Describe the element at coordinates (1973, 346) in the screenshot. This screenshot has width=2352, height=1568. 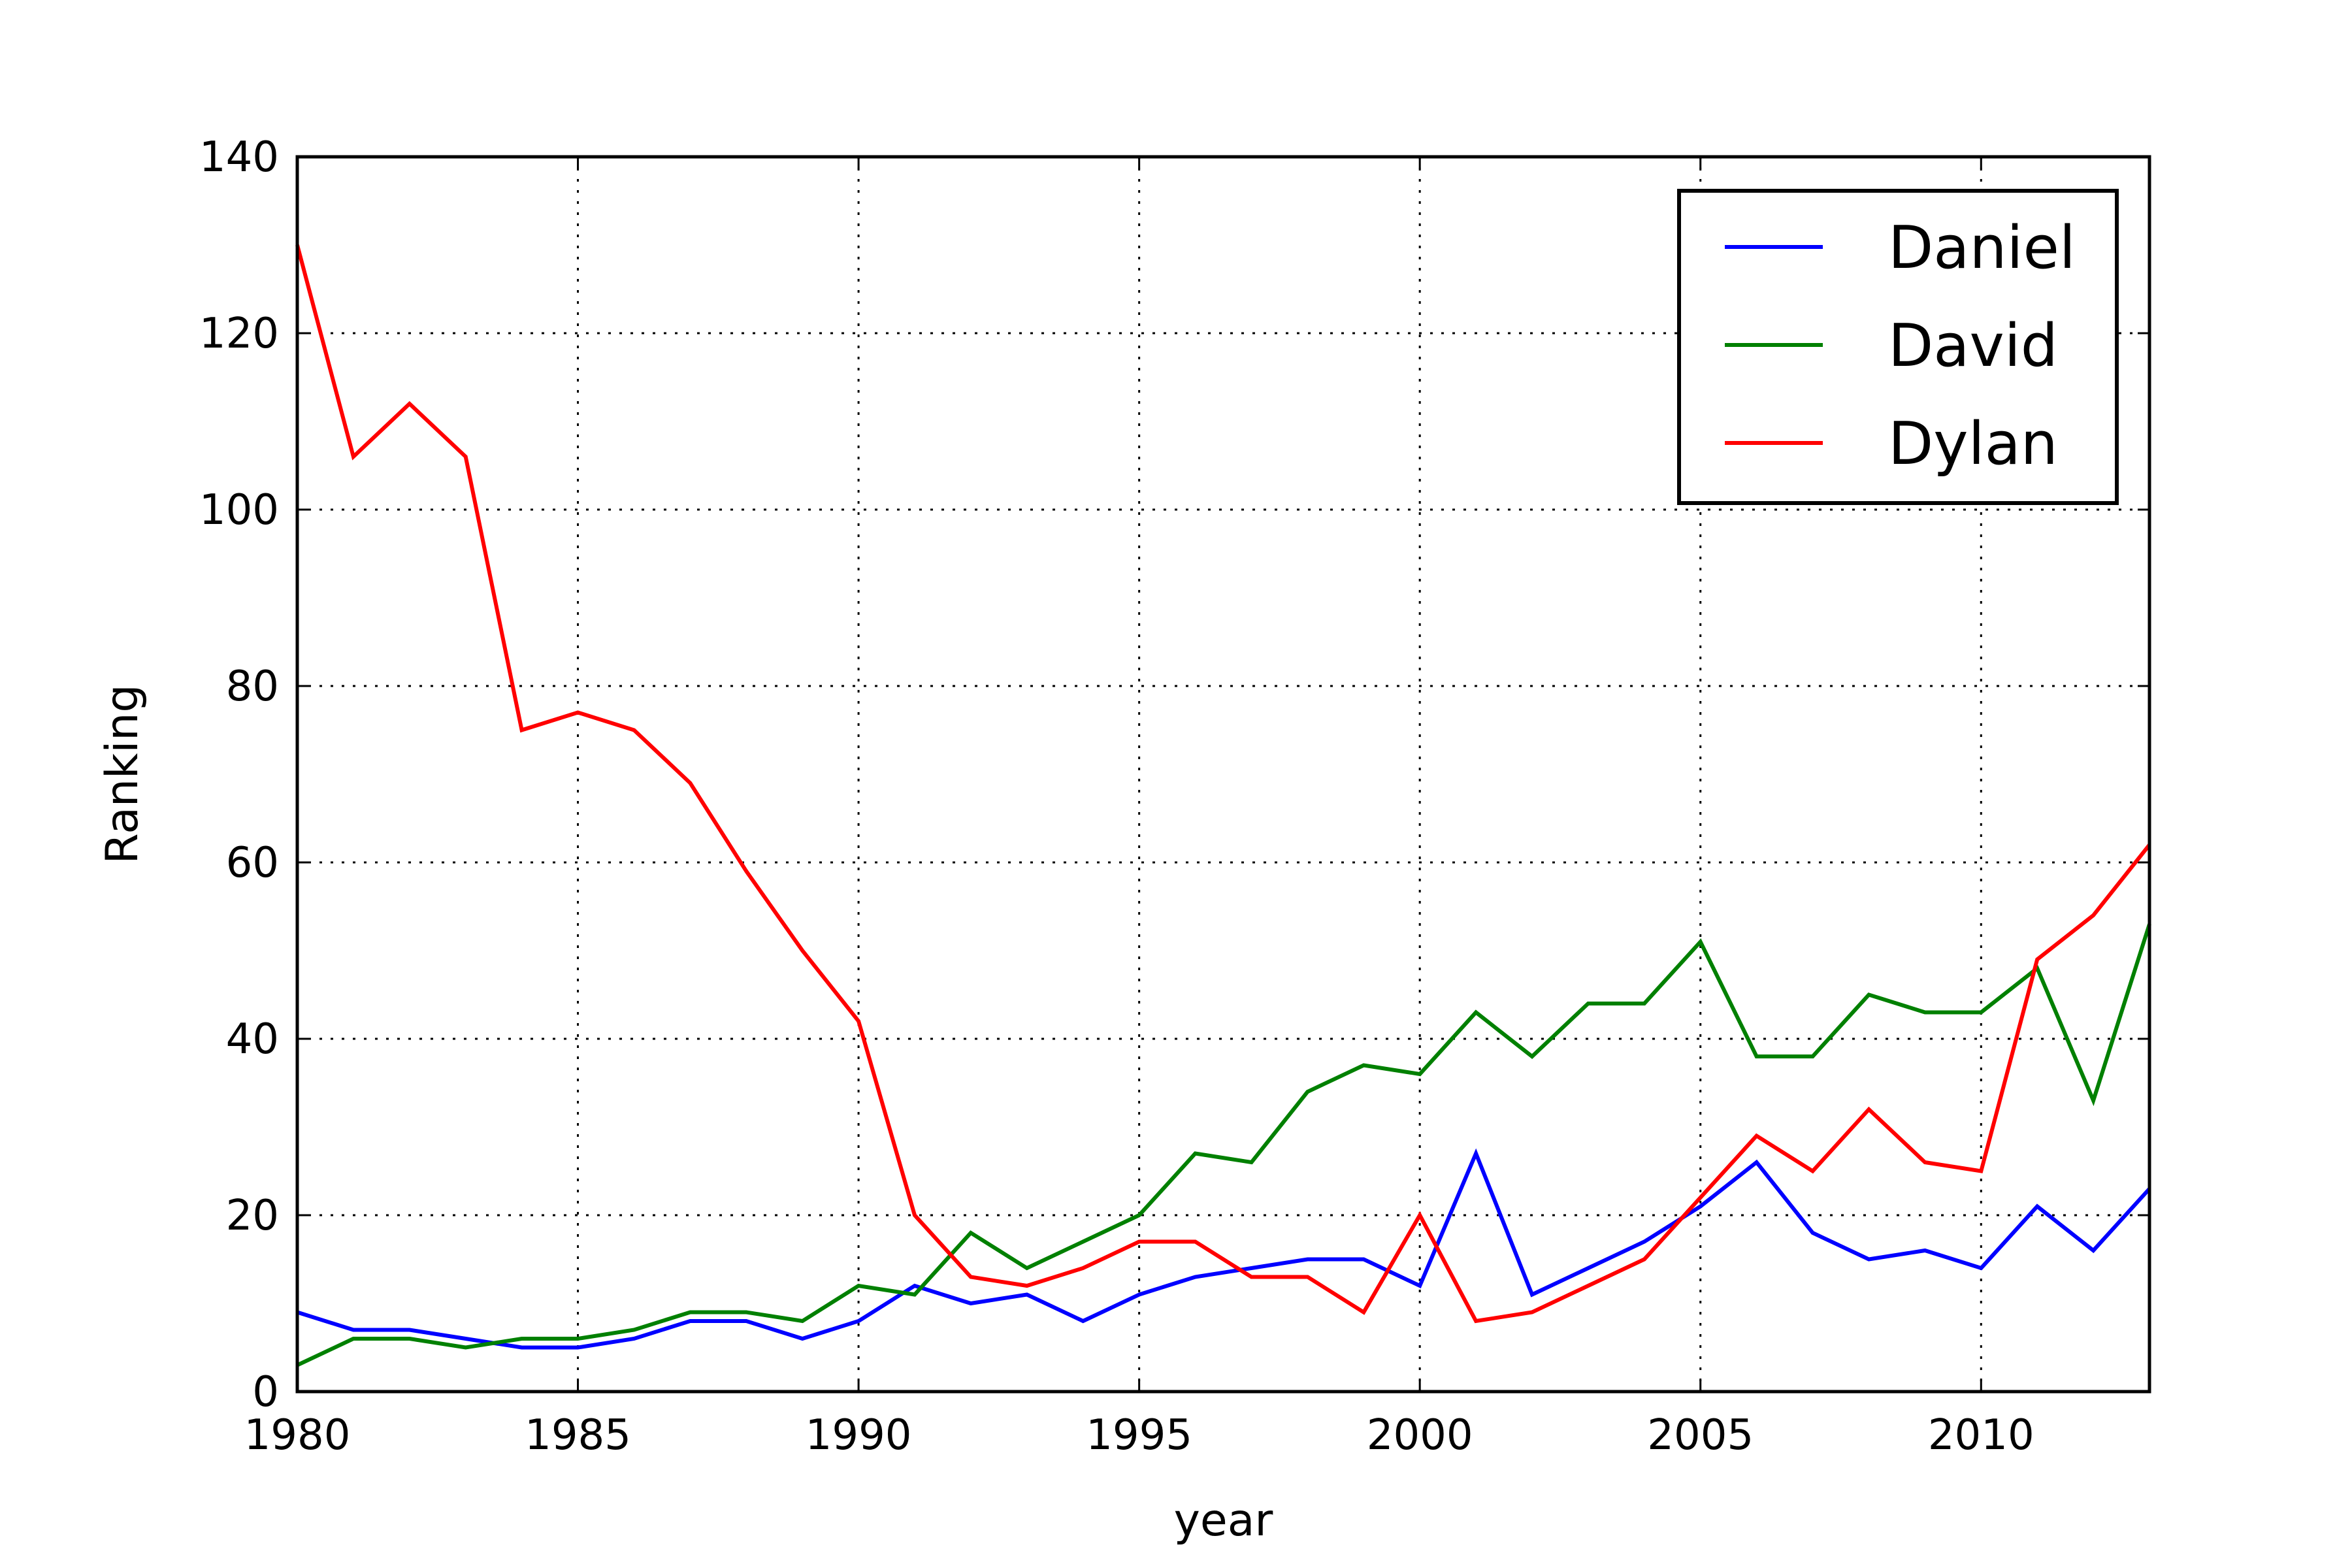
I see `legend-label-david: David` at that location.